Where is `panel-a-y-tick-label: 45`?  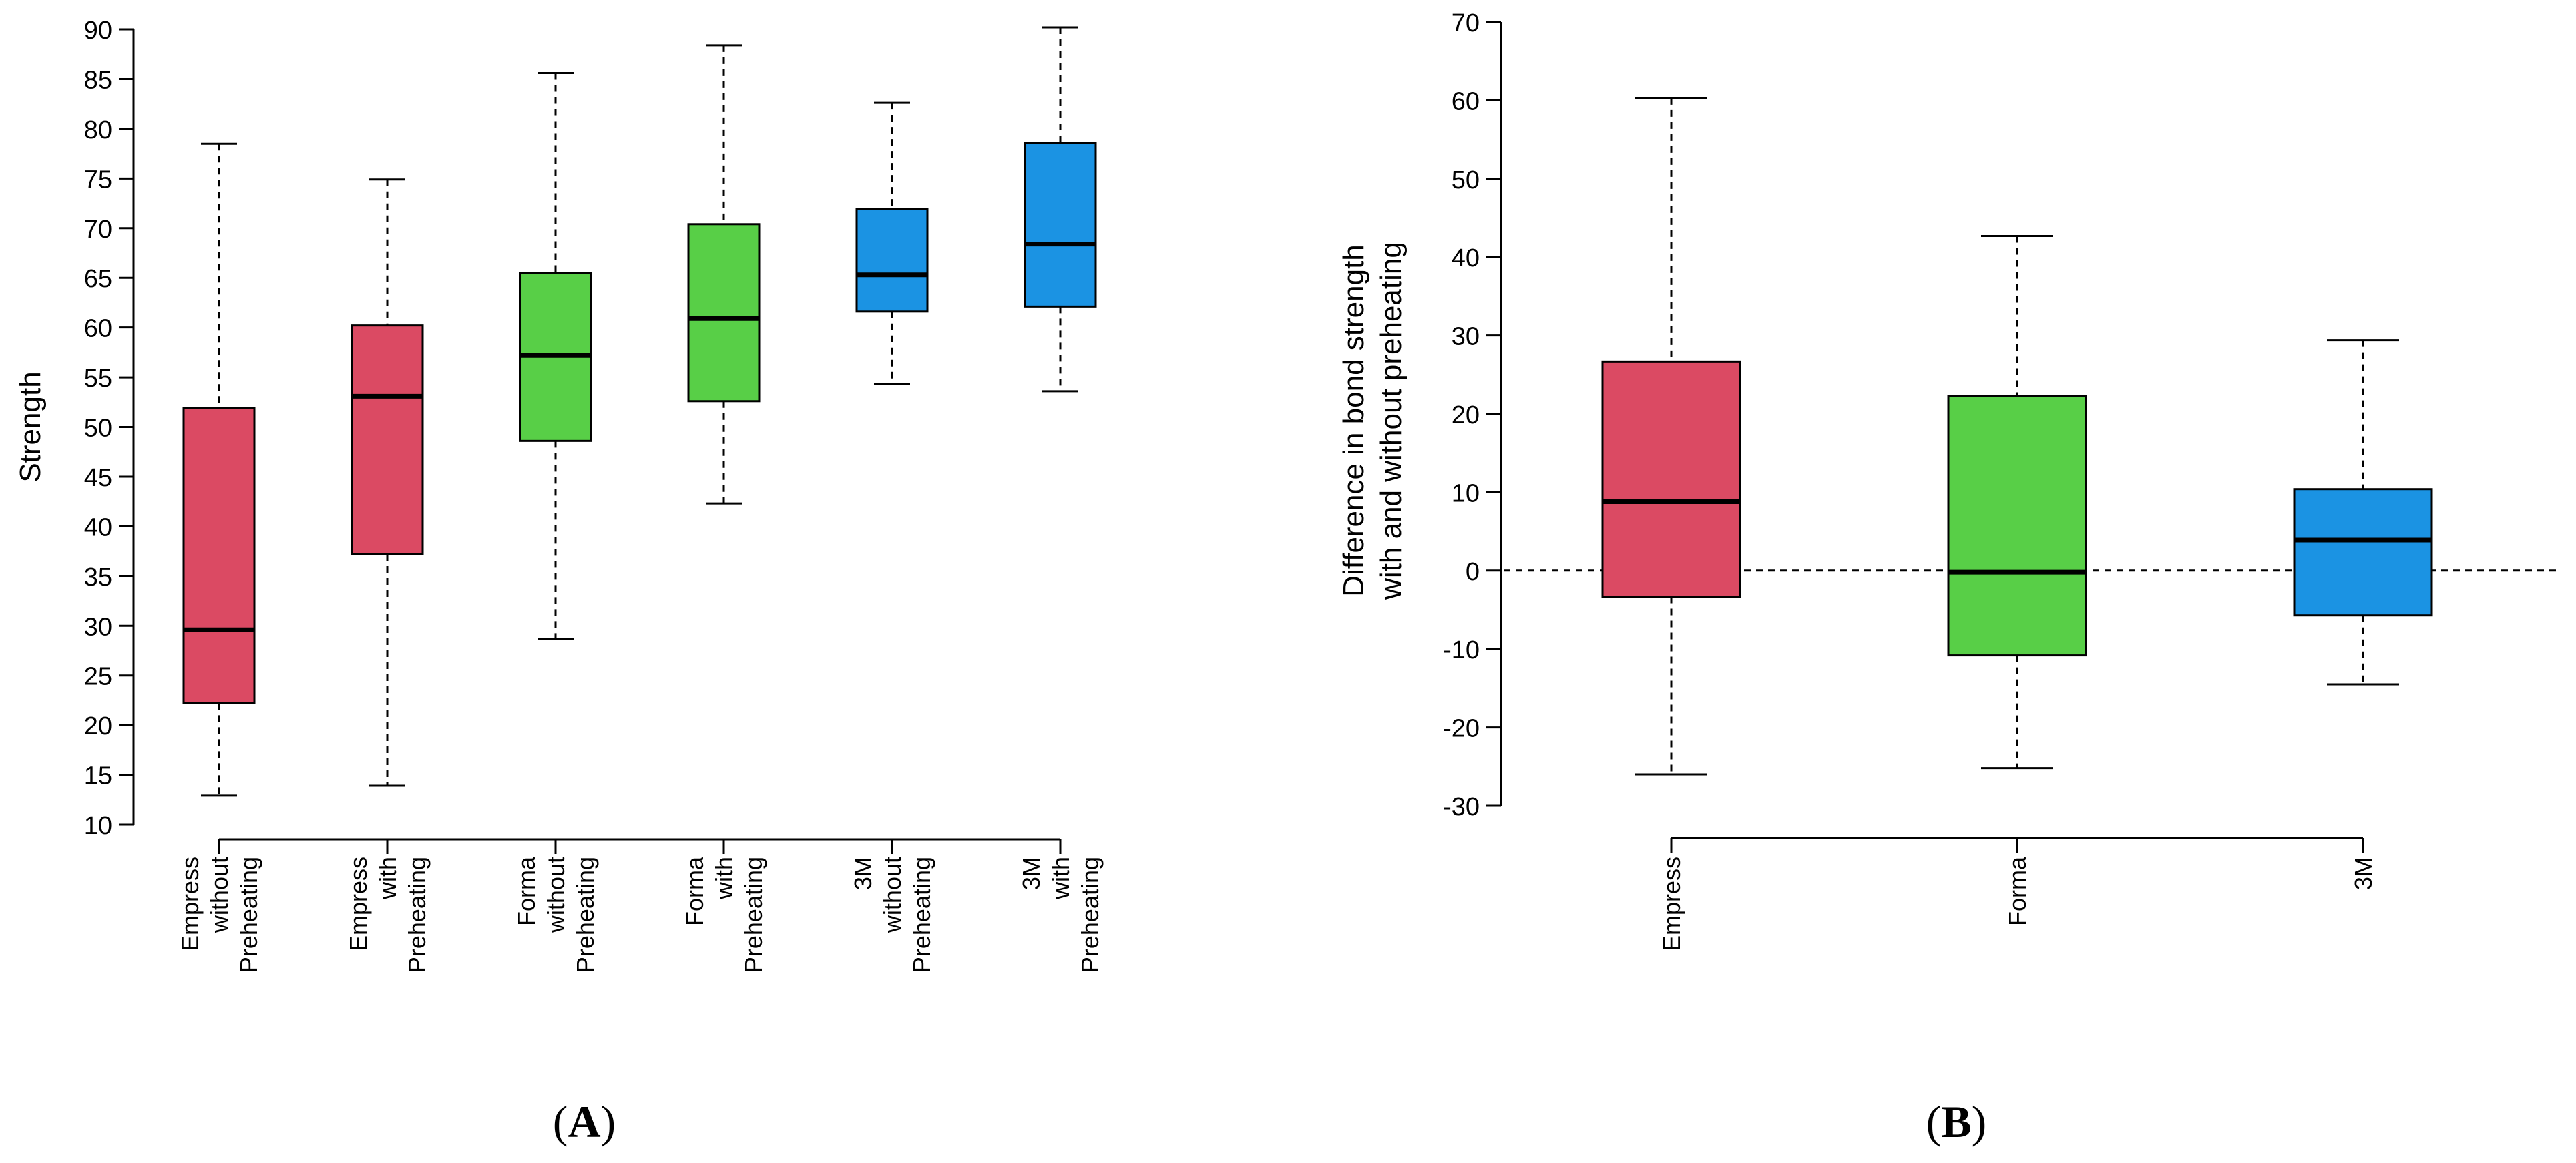 panel-a-y-tick-label: 45 is located at coordinates (98, 478).